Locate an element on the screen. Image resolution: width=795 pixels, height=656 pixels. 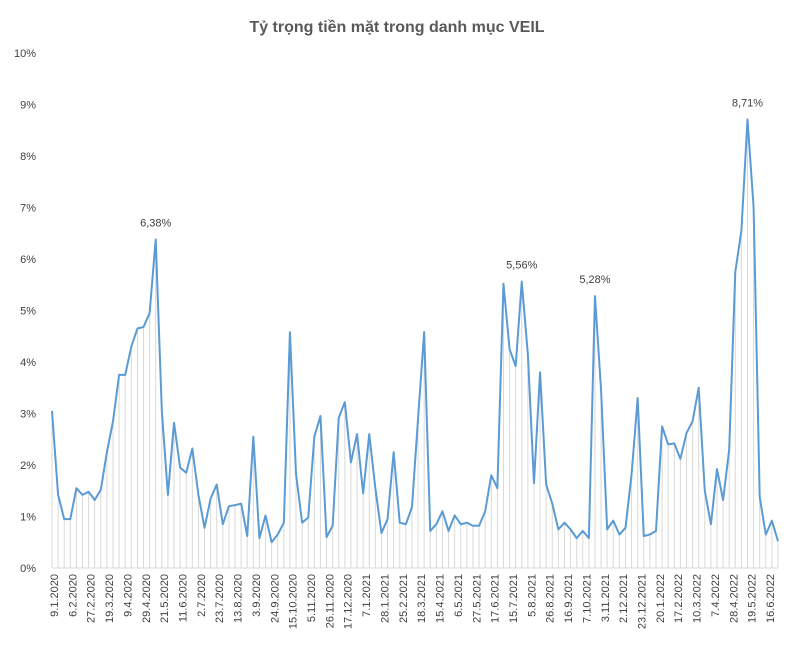
x-tick-label: 7.1.2021 is located at coordinates (367, 595).